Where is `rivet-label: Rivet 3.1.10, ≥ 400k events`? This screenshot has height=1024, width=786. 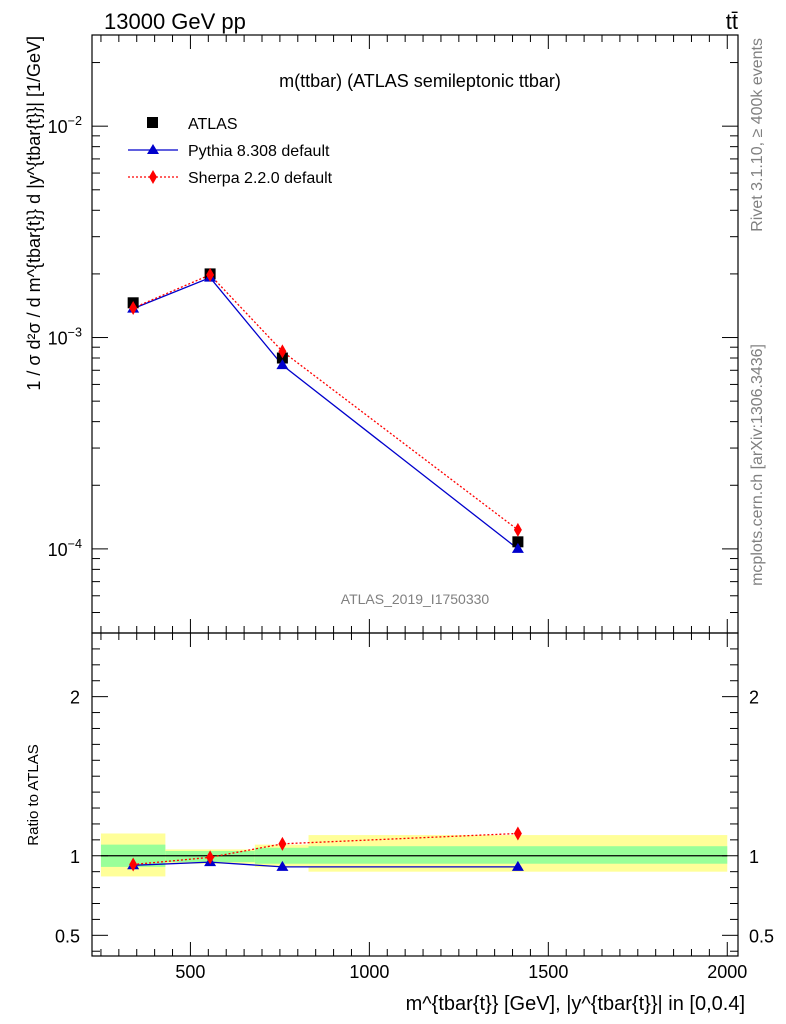 rivet-label: Rivet 3.1.10, ≥ 400k events is located at coordinates (757, 135).